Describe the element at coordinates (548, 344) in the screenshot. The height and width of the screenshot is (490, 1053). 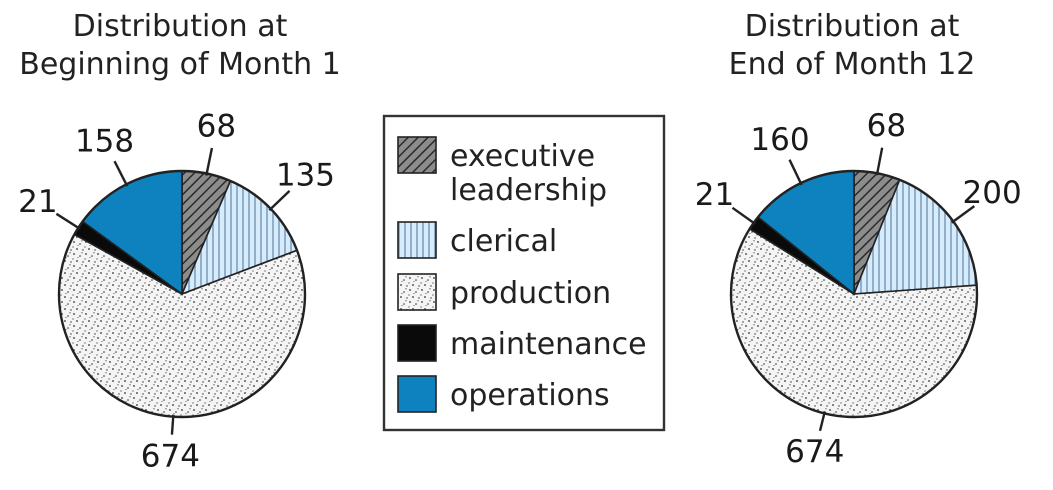
I see `legend-label-maintenance: maintenance` at that location.